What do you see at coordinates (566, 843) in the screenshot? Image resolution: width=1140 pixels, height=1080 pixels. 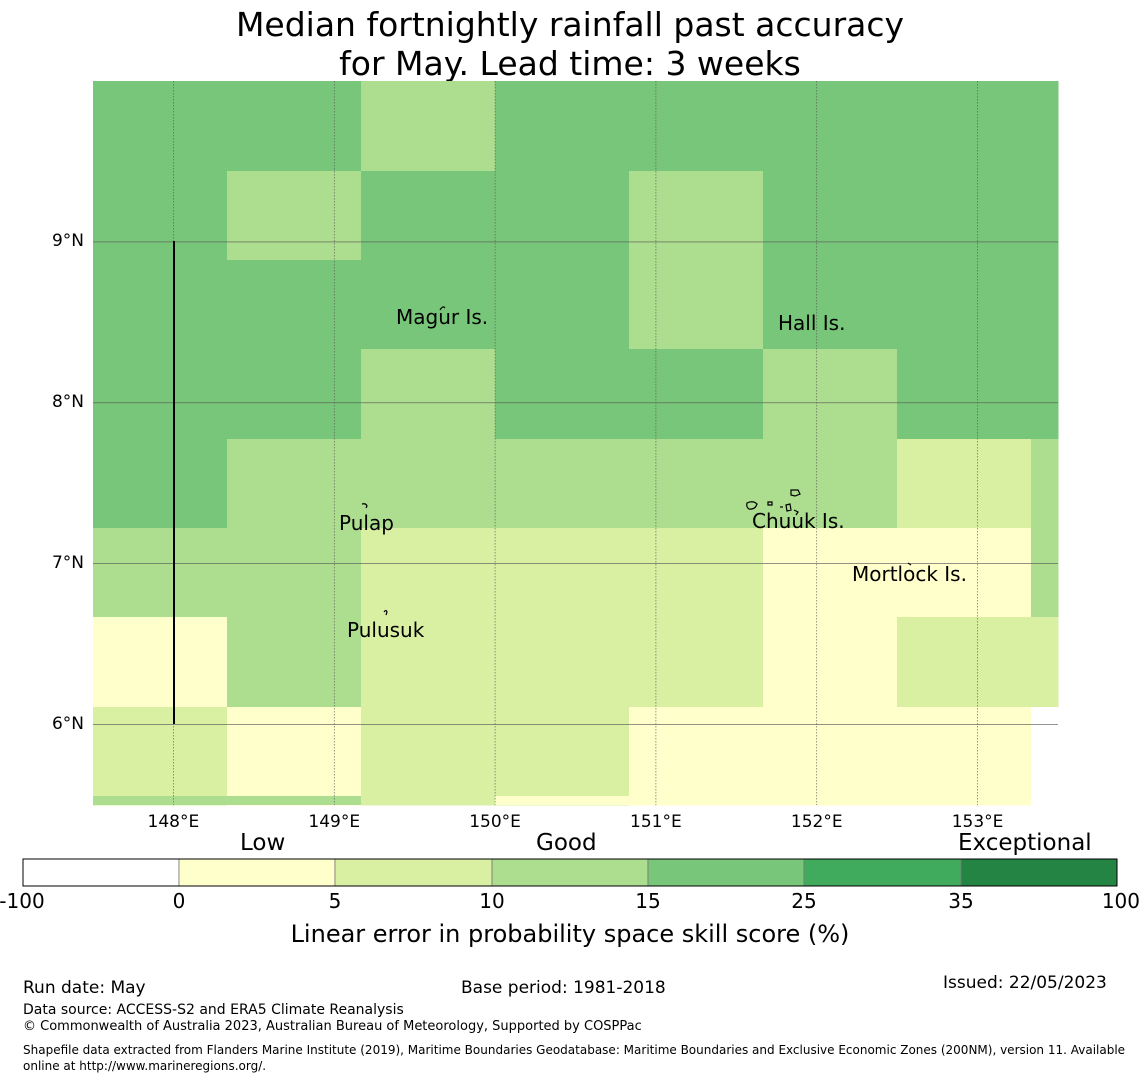 I see `colorbar-category-good: Good` at bounding box center [566, 843].